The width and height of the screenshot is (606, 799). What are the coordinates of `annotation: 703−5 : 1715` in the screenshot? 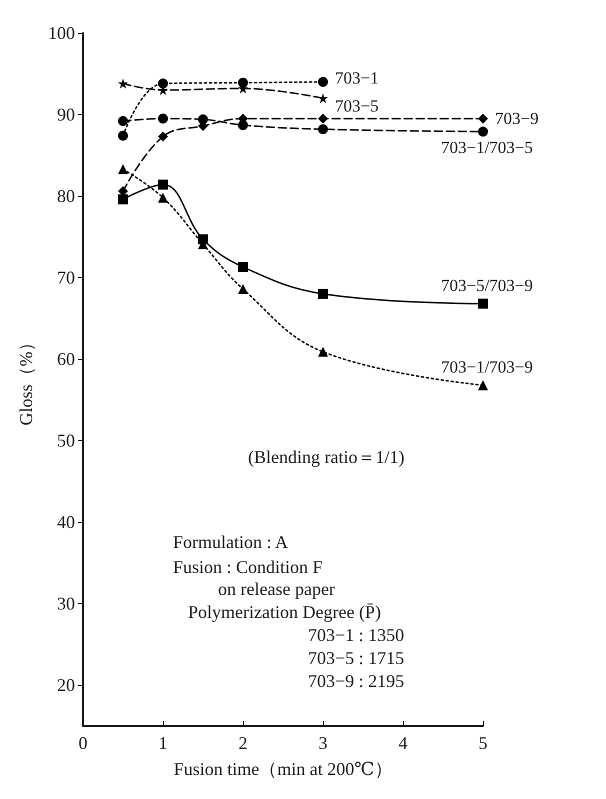 It's located at (356, 658).